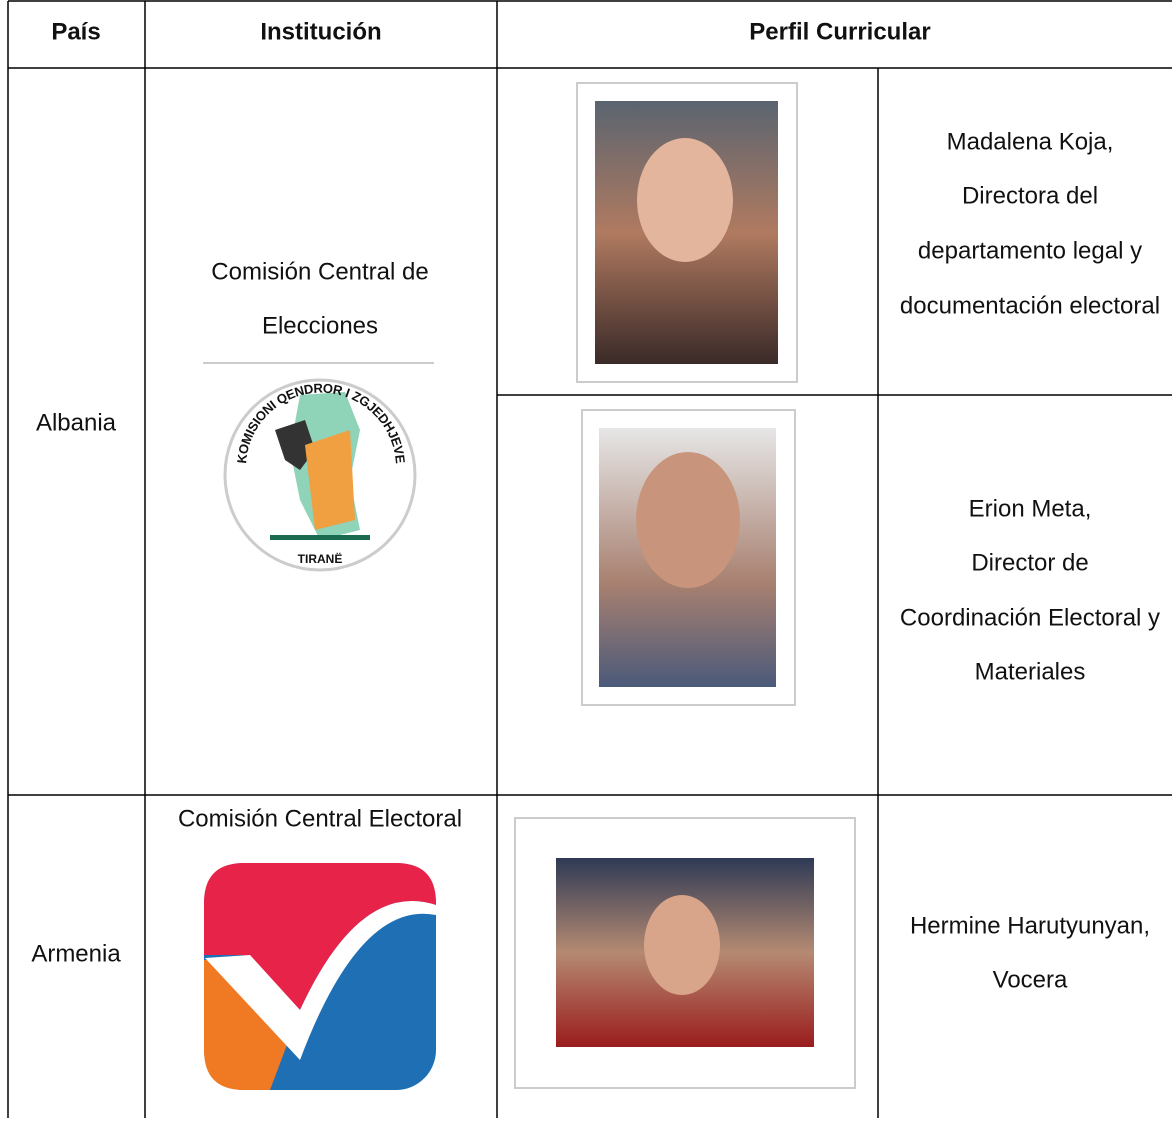 The width and height of the screenshot is (1172, 1123). What do you see at coordinates (75, 31) in the screenshot?
I see `header-cell: País` at bounding box center [75, 31].